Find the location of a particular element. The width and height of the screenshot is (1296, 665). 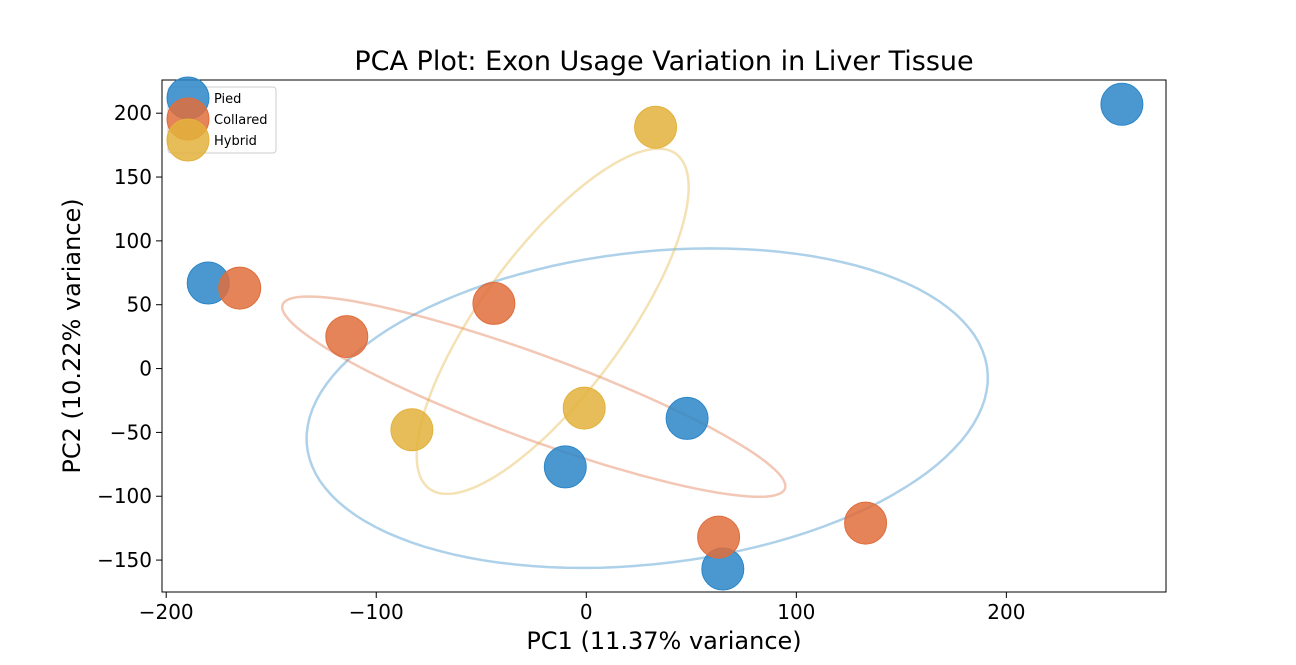

y-tick-label: 50 is located at coordinates (139, 305).